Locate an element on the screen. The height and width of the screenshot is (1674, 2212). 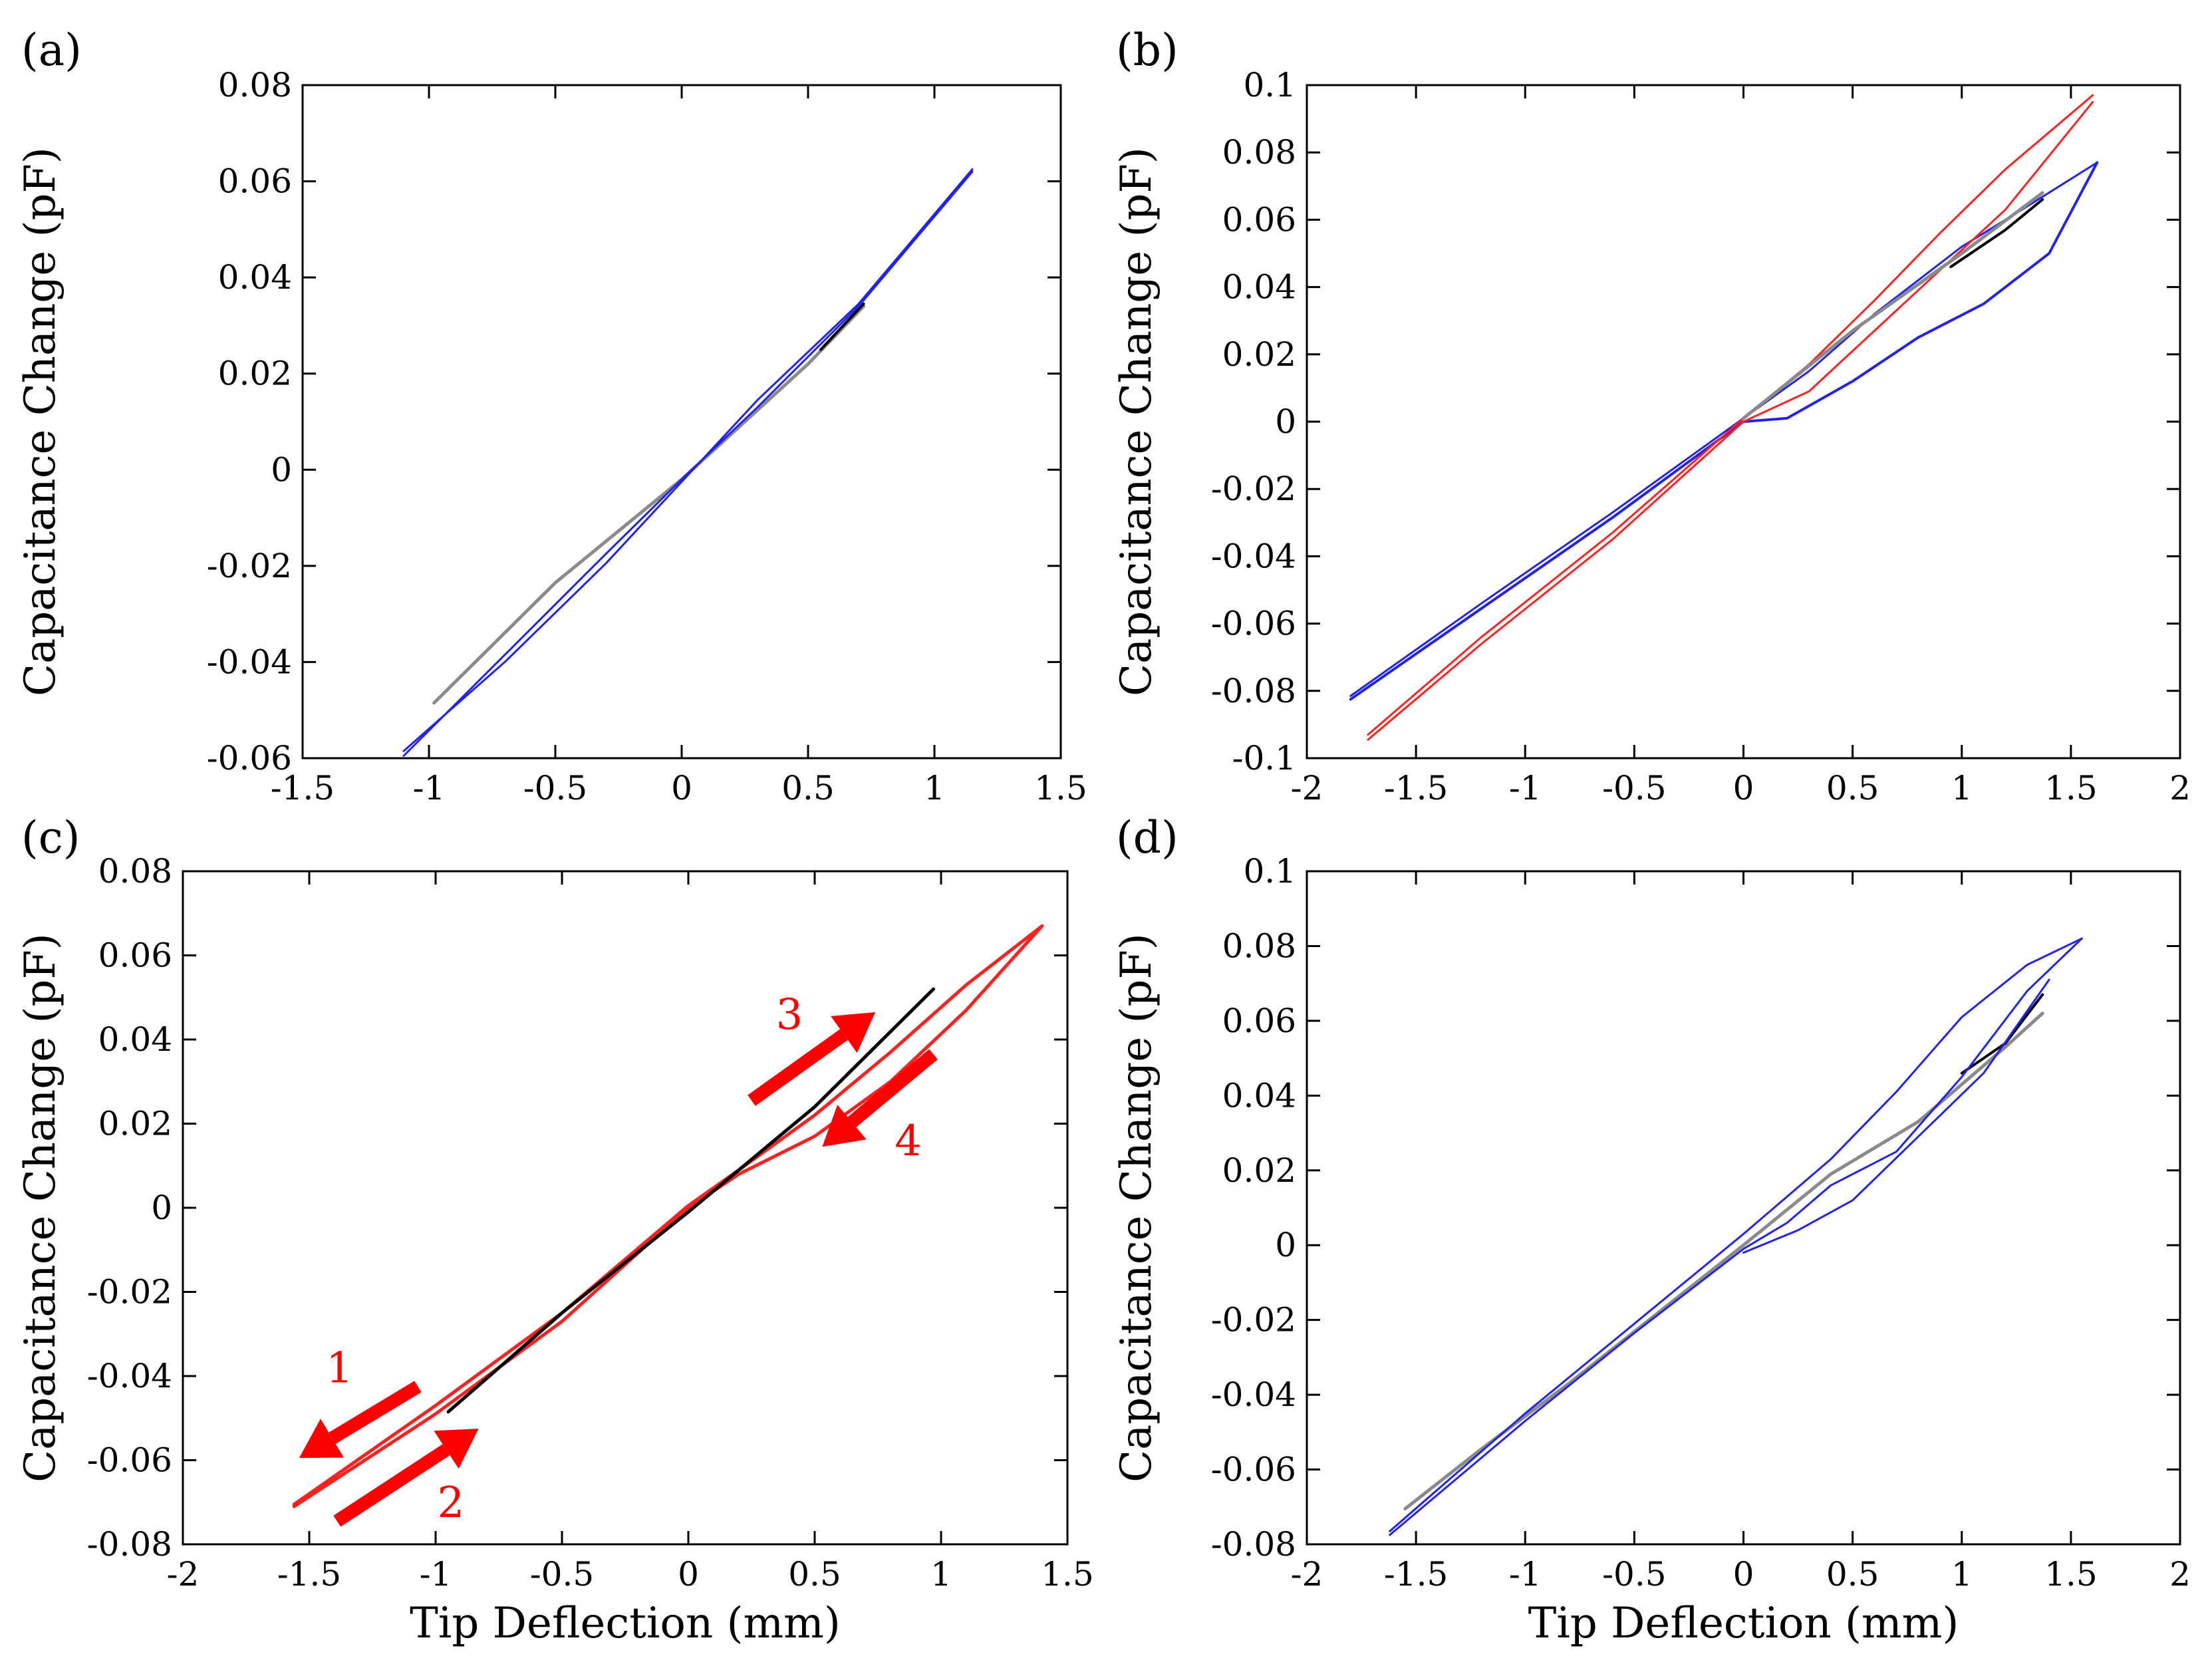
x-tick-label: 2 is located at coordinates (2180, 788).